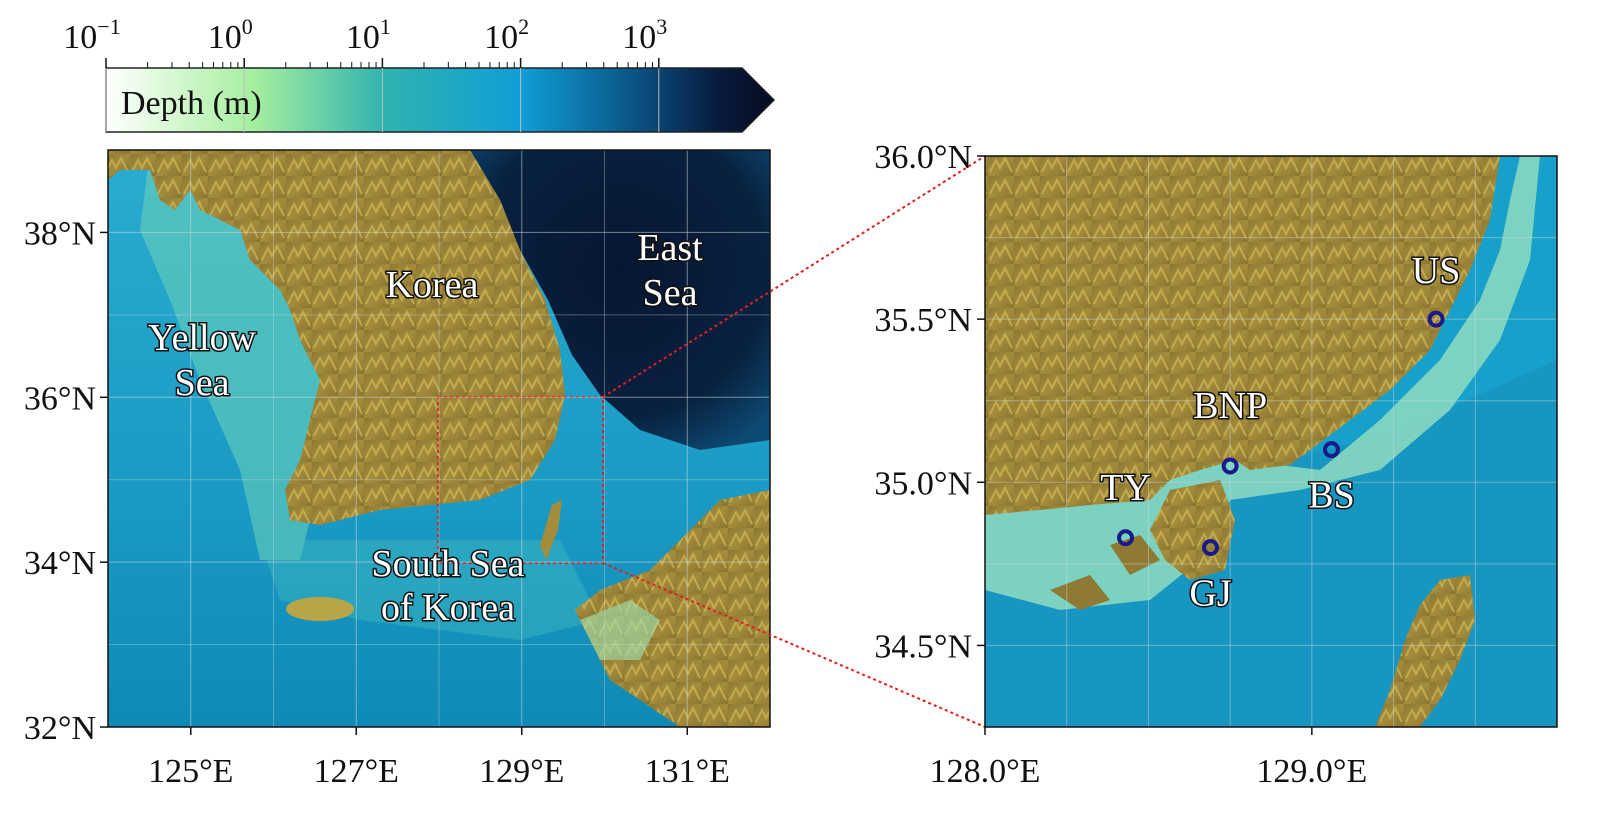  Describe the element at coordinates (190, 771) in the screenshot. I see `x-tick-label: 125°E` at that location.